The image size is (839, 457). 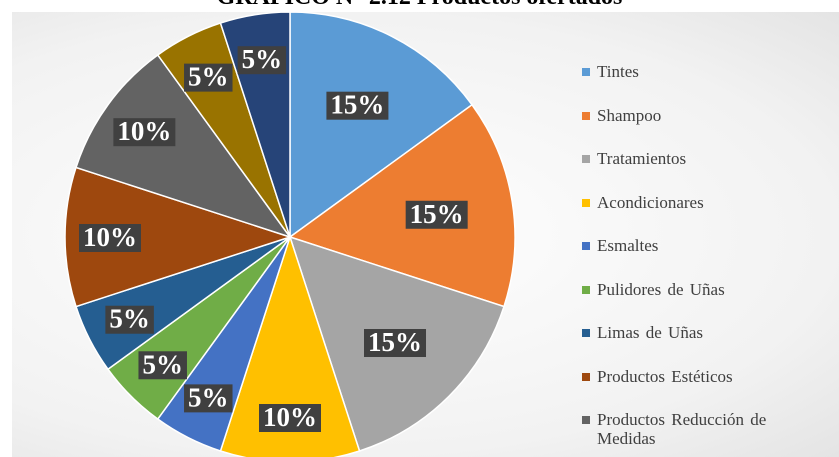 I want to click on legend-item: Limas de Uñas, so click(x=704, y=345).